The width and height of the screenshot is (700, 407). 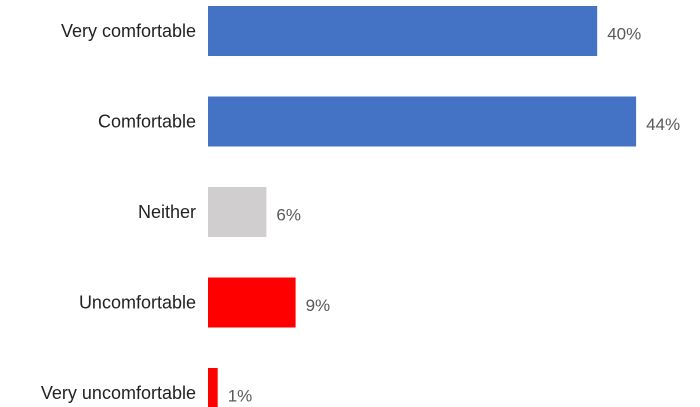 I want to click on category-label-very-uncomfortable: Very uncomfortable, so click(x=118, y=393).